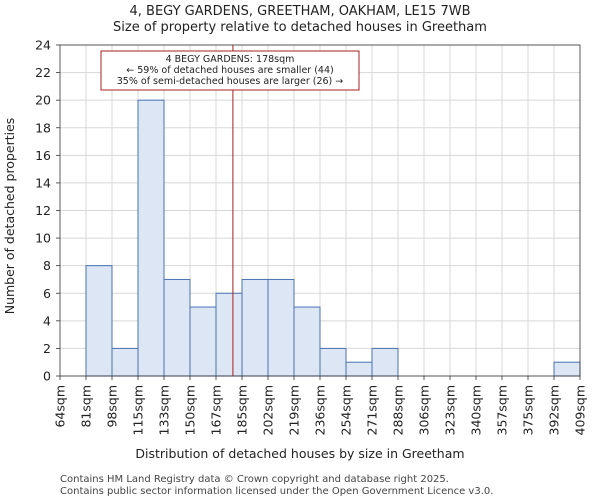 The width and height of the screenshot is (600, 500). What do you see at coordinates (320, 410) in the screenshot?
I see `x-tick-label: 236sqm` at bounding box center [320, 410].